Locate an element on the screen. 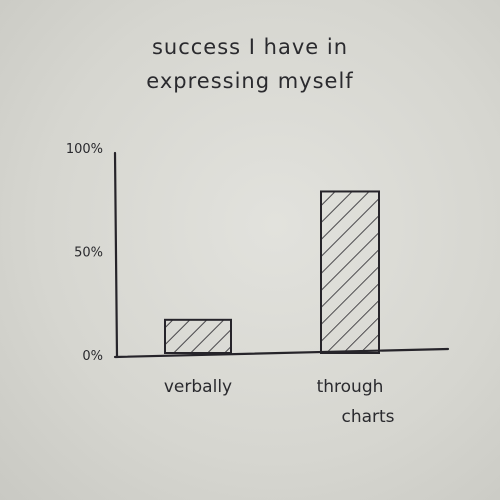 This screenshot has width=500, height=500. x-axis-line is located at coordinates (281, 353).